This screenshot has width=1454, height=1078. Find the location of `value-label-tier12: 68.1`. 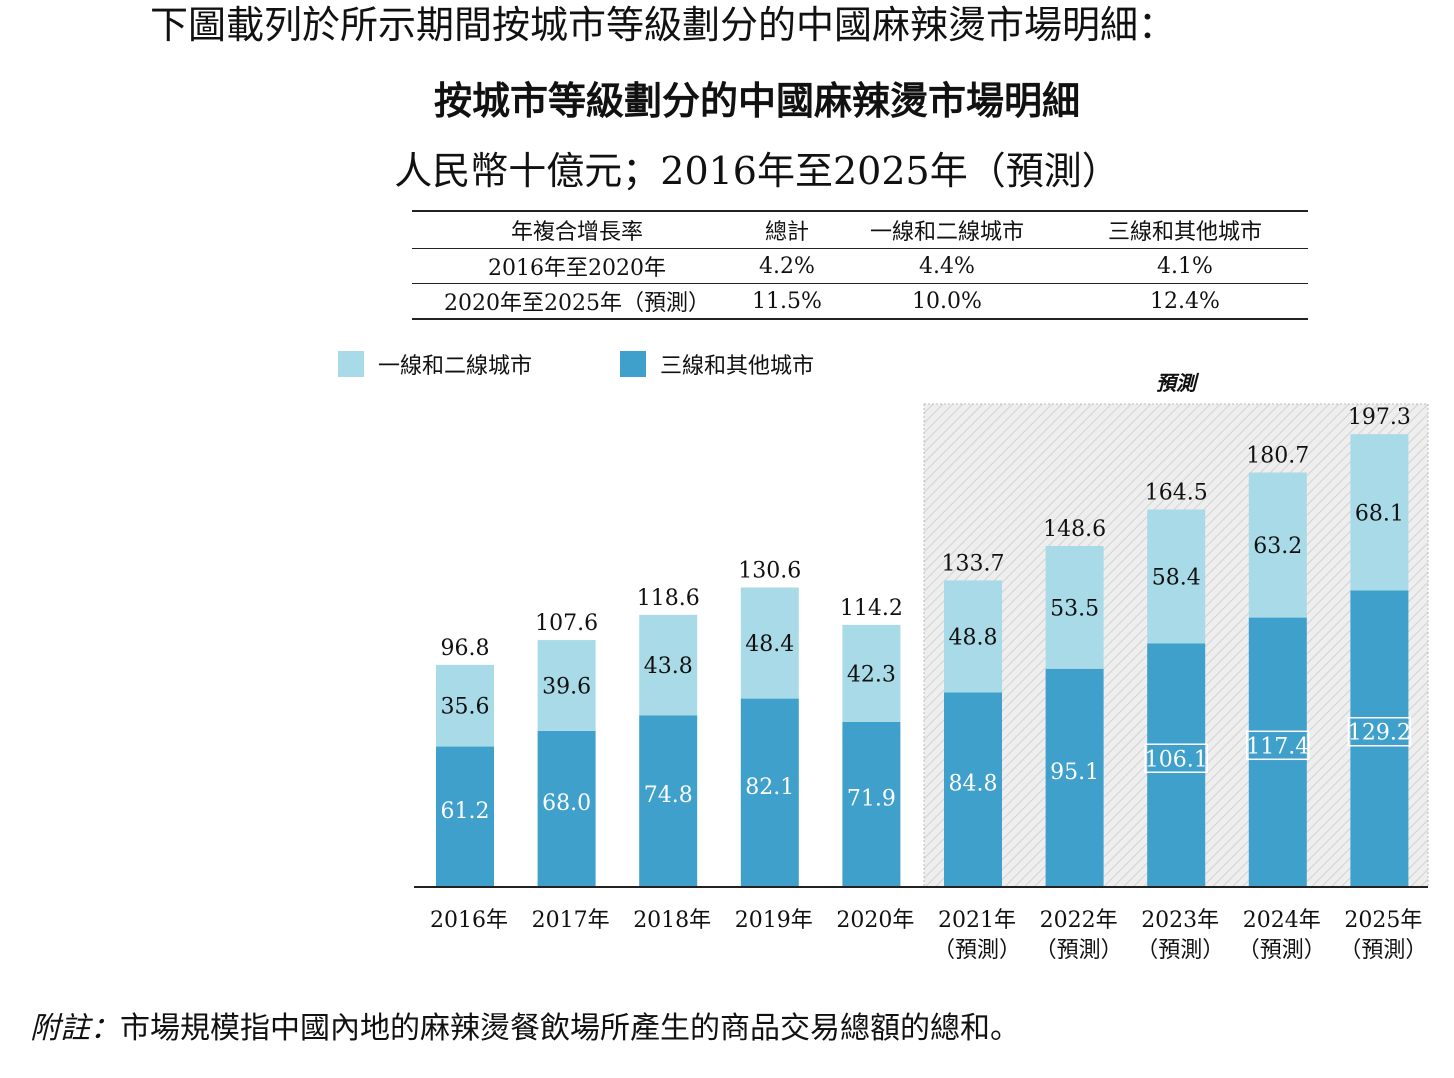

value-label-tier12: 68.1 is located at coordinates (1379, 513).